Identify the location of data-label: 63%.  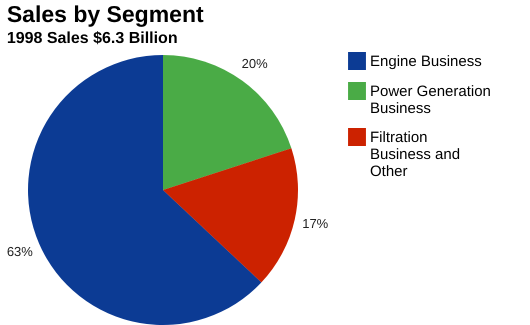
(20, 251).